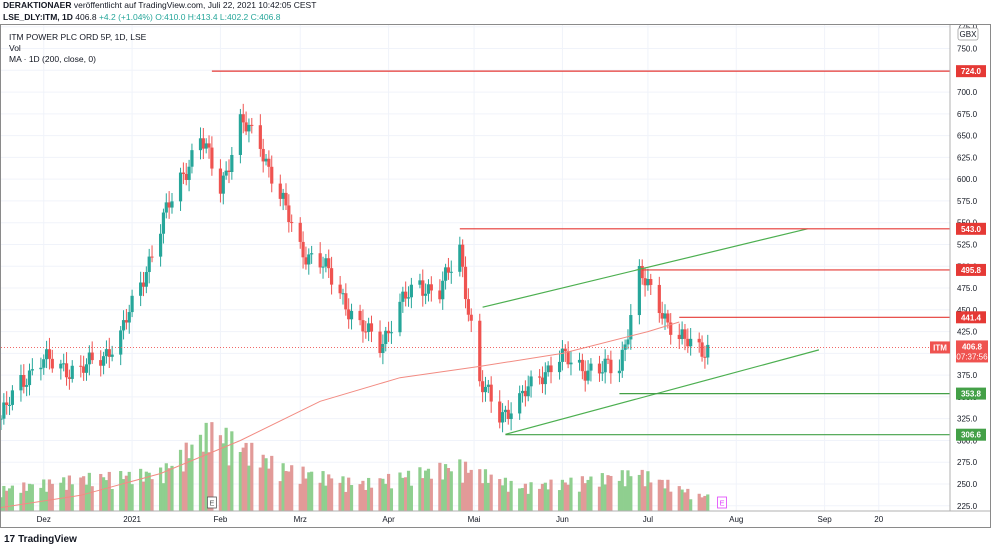  I want to click on last-price: 406.8, so click(86, 17).